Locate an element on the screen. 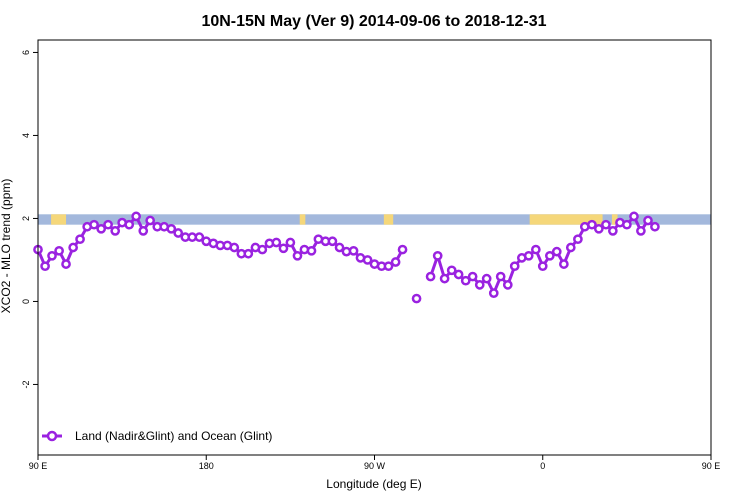  x-axis: 90 E 180 90 W 0 90 E is located at coordinates (375, 463).